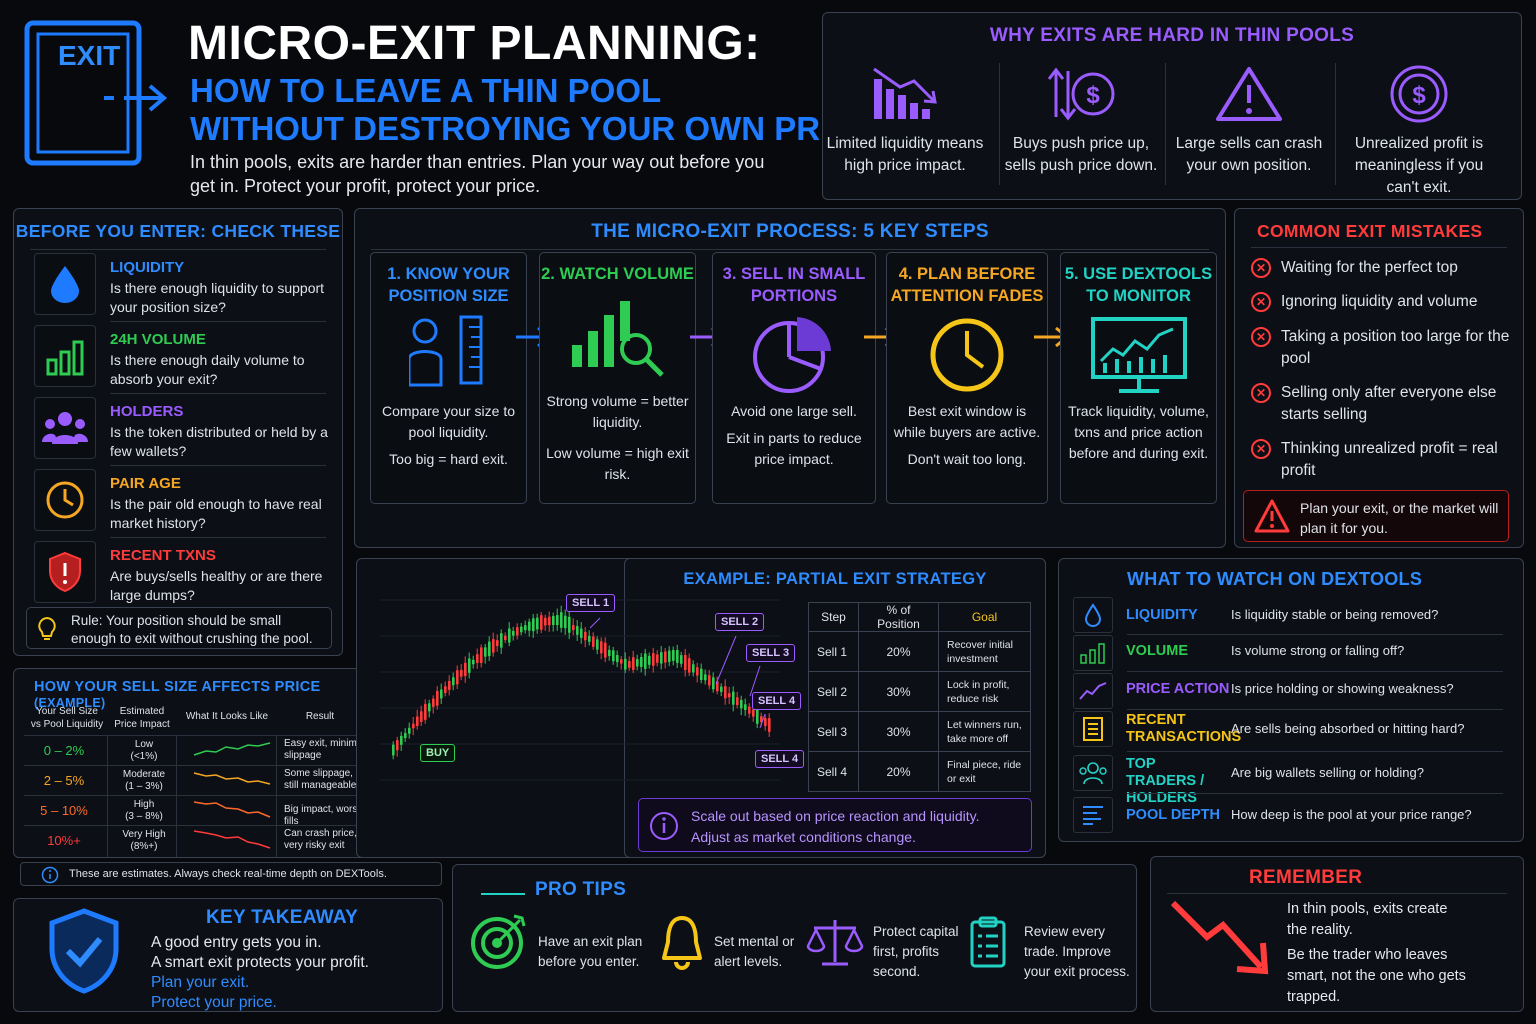 The image size is (1536, 1024). I want to click on volume-bars-icon, so click(65, 358).